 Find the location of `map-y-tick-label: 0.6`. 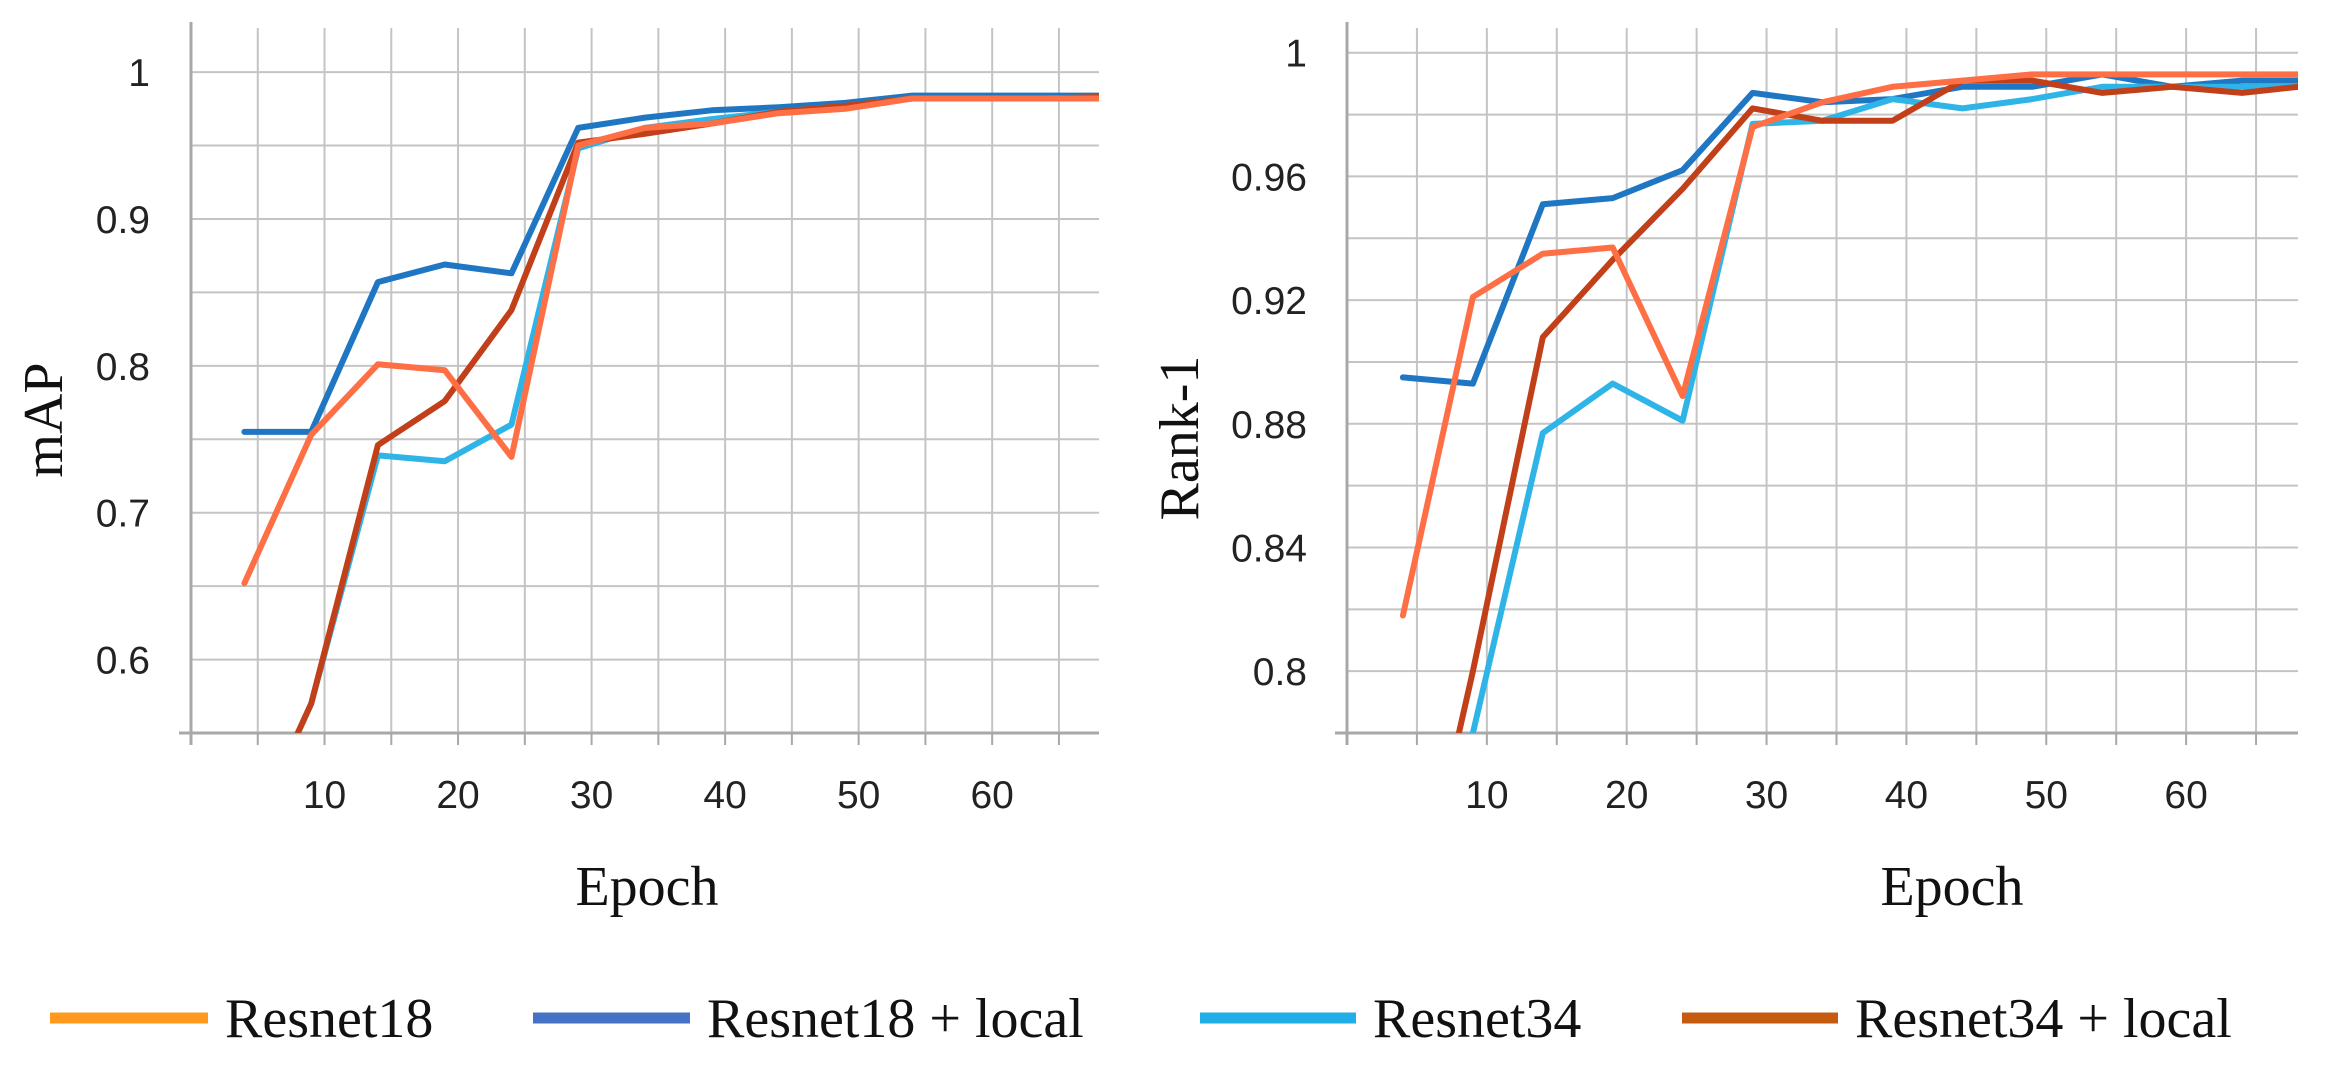

map-y-tick-label: 0.6 is located at coordinates (123, 661).